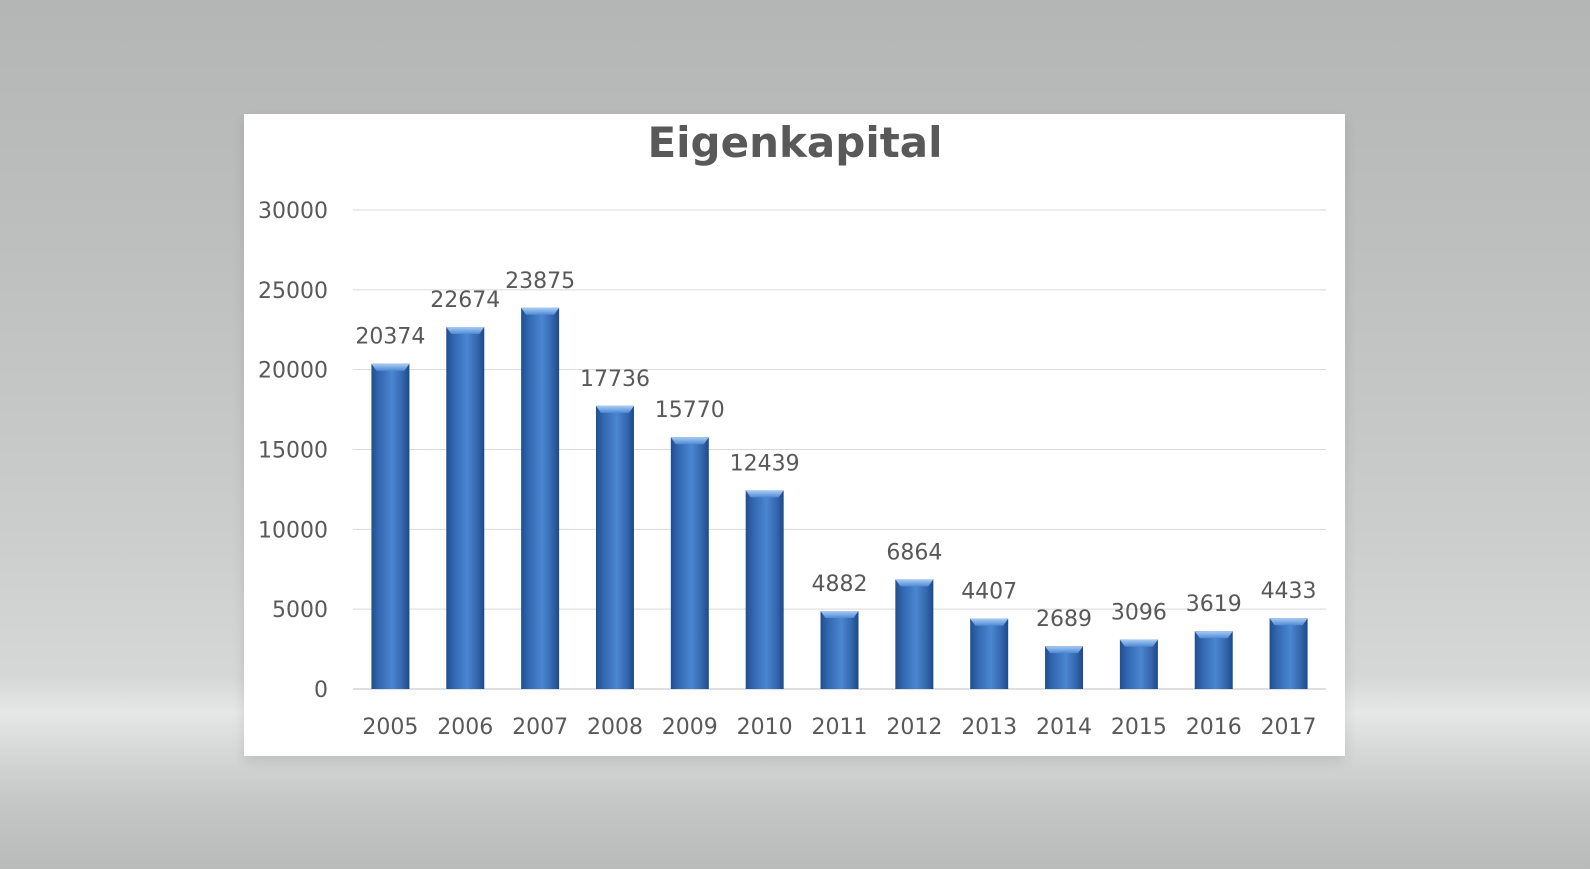  Describe the element at coordinates (615, 379) in the screenshot. I see `data-label: 17736` at that location.